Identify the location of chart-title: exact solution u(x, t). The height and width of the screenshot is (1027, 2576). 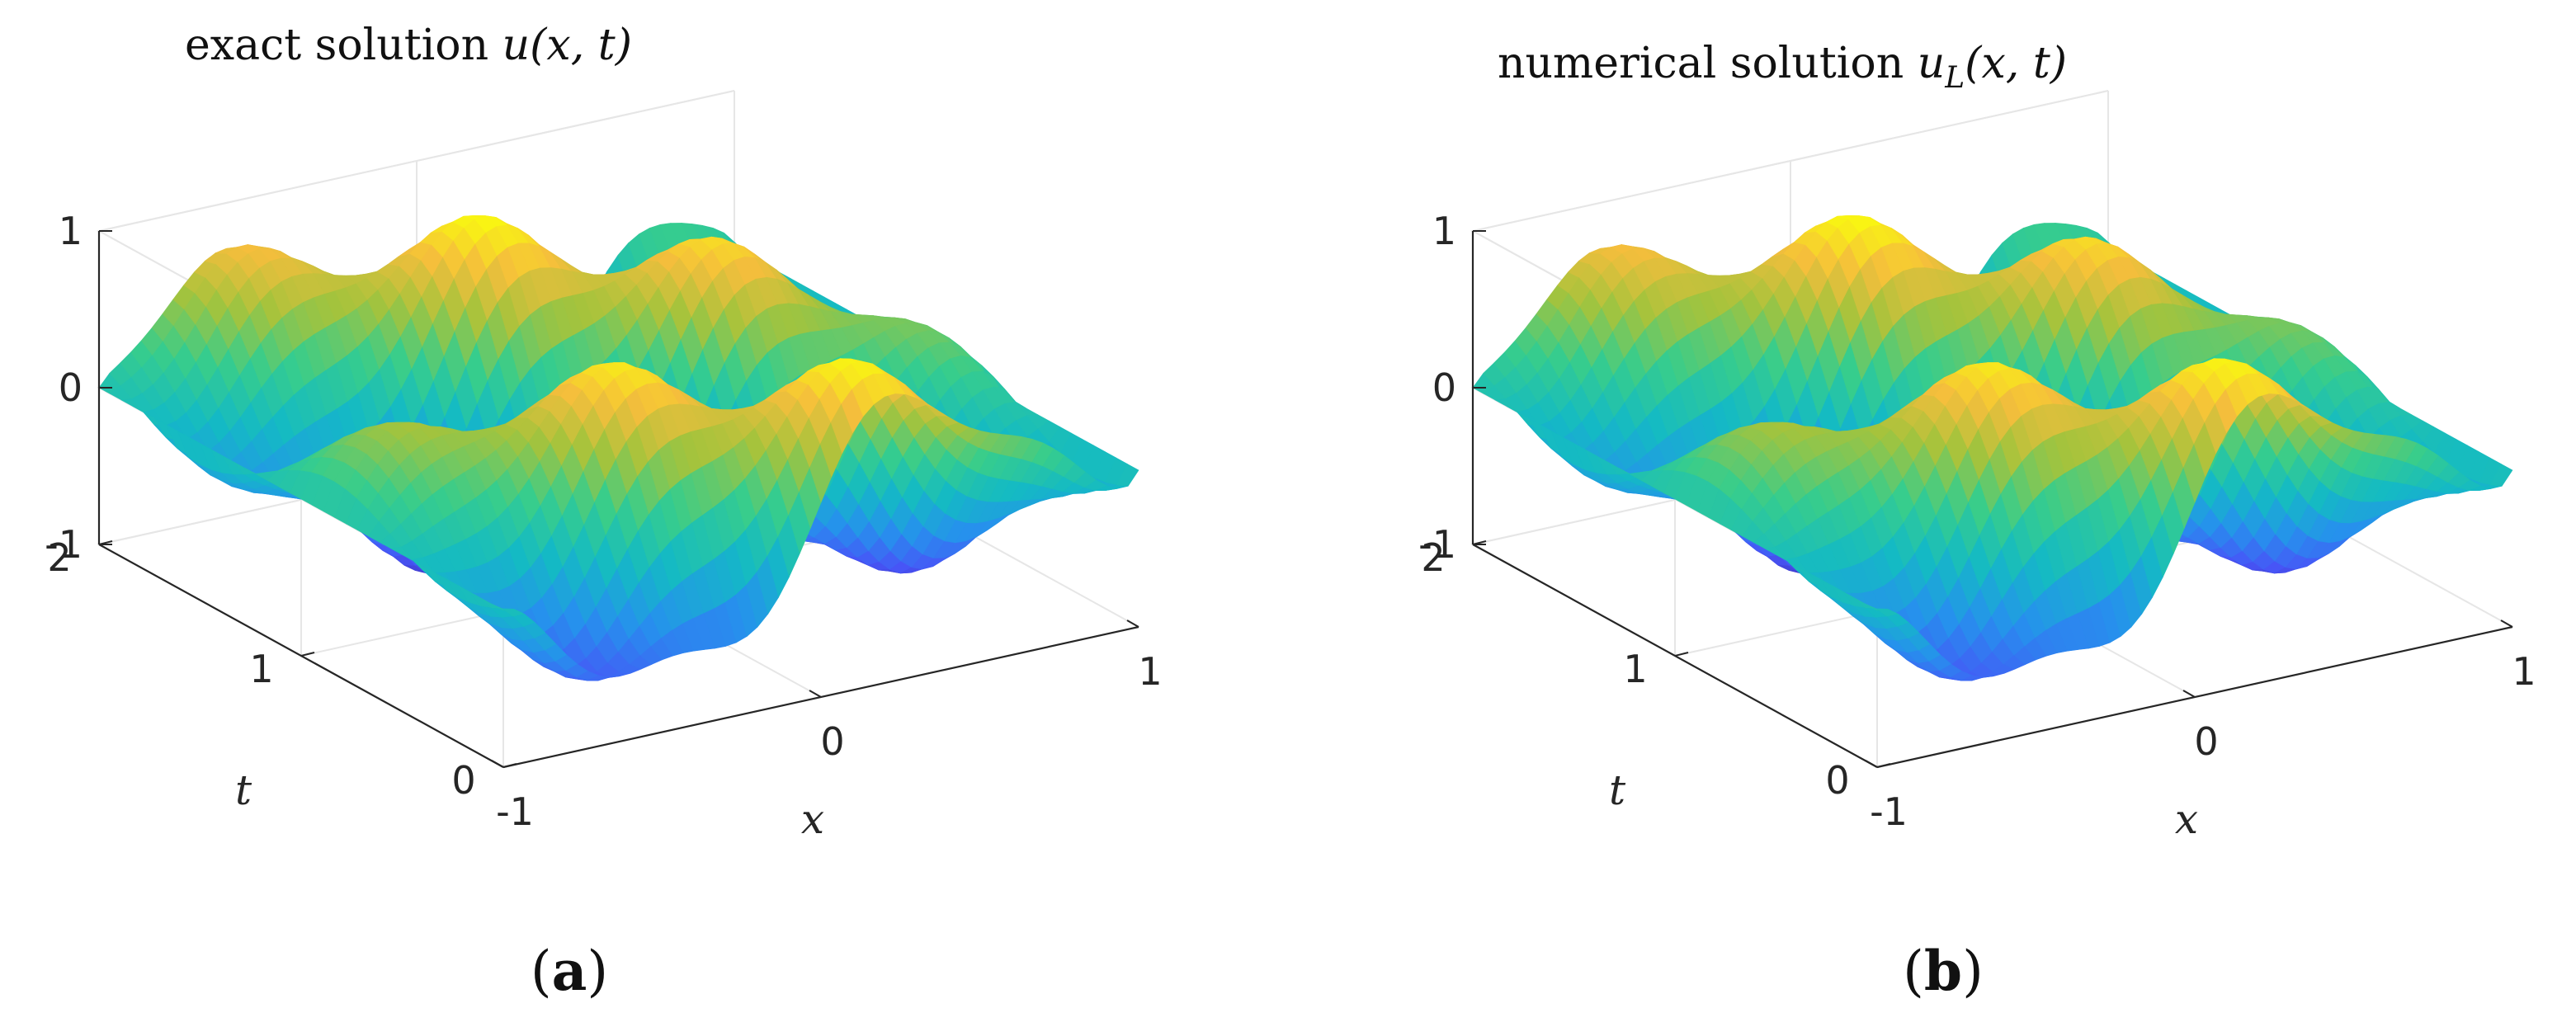
(408, 45).